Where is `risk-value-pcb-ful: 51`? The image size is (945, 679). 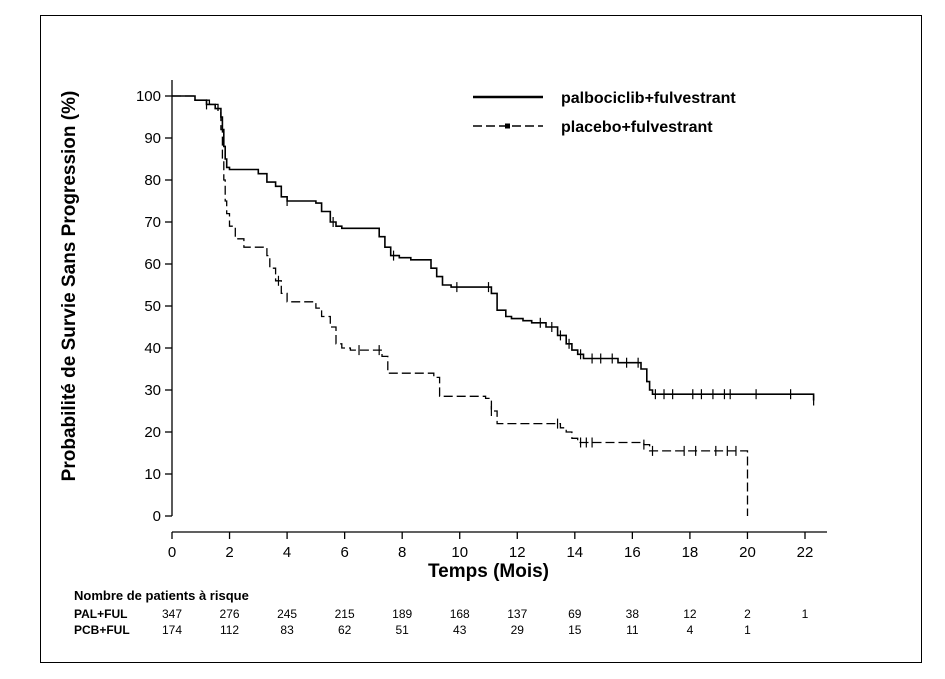 risk-value-pcb-ful: 51 is located at coordinates (403, 630).